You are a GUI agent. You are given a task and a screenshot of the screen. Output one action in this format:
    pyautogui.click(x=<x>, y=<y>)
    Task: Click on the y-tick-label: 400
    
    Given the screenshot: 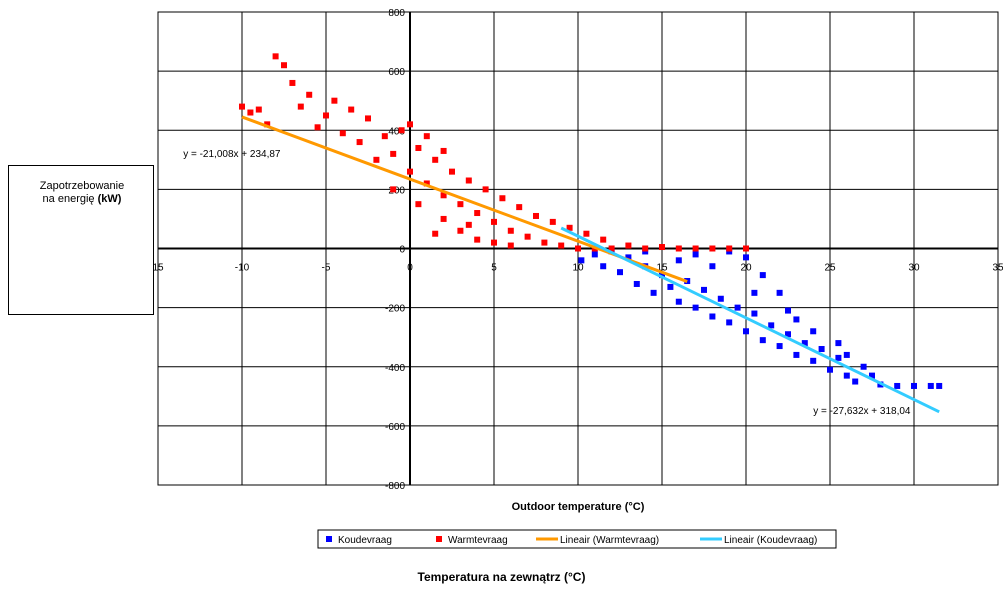 What is the action you would take?
    pyautogui.click(x=396, y=131)
    